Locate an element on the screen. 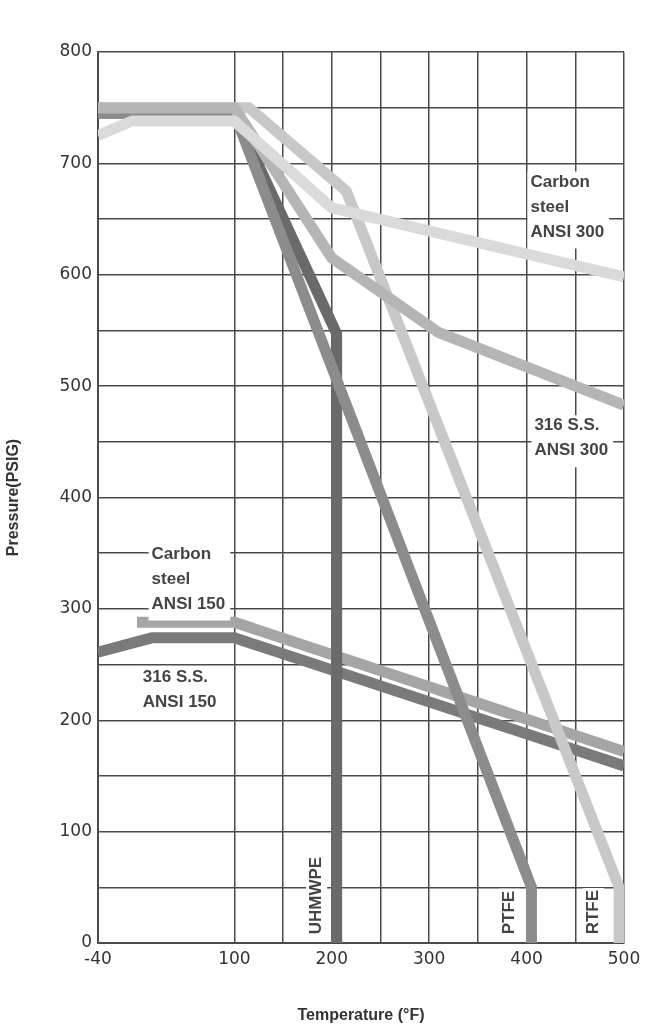  x-axis-title: Temperature (°F) is located at coordinates (361, 1014).